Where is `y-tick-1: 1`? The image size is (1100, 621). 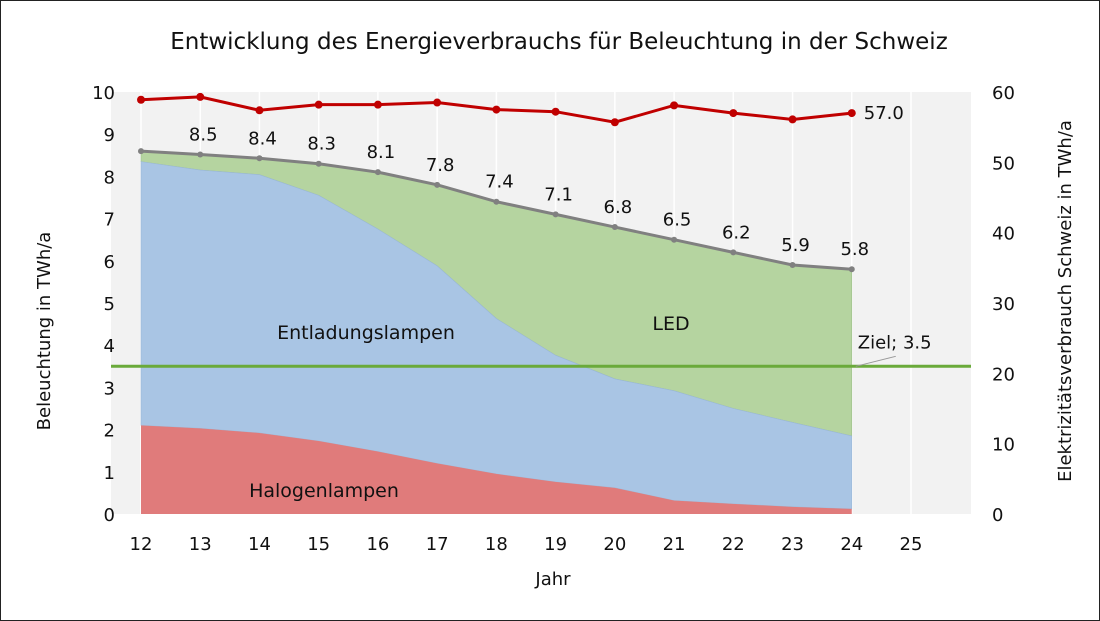
y-tick-1: 1 is located at coordinates (109, 473).